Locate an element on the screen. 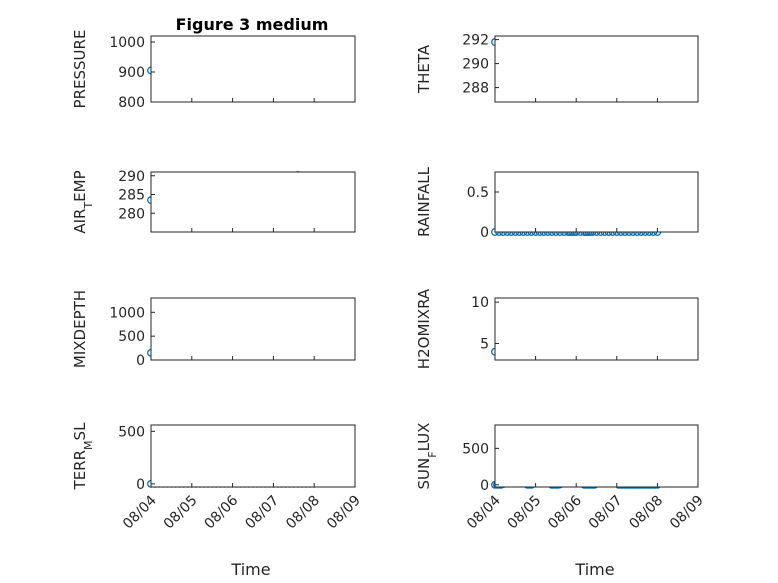 Image resolution: width=778 pixels, height=583 pixels. subplot-h2omixra: 5 10 H2OMIXRA is located at coordinates (557, 328).